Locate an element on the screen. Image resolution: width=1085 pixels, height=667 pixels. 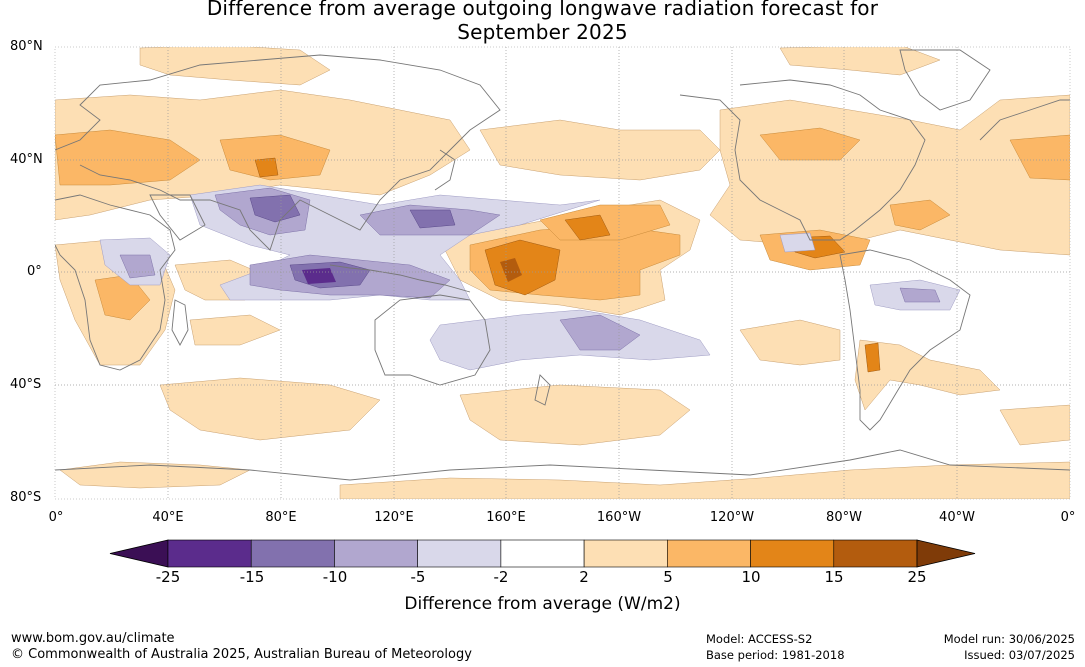
lon-label-80w: 80°W is located at coordinates (844, 517).